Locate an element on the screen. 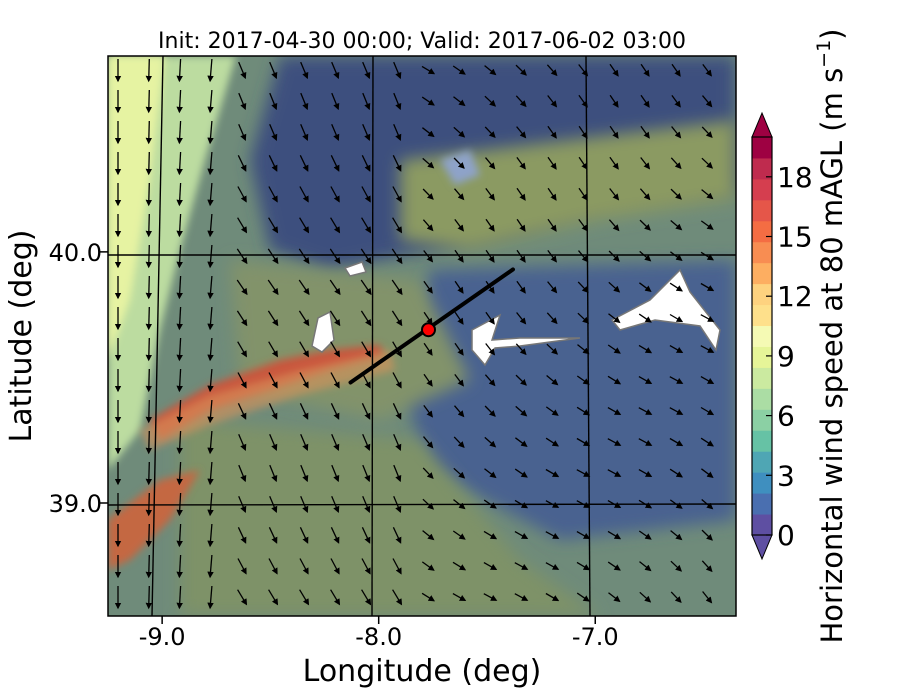 Image resolution: width=900 pixels, height=700 pixels. colorbar-label: Horizontal wind speed at 80 mAGL (m s−1) is located at coordinates (831, 335).